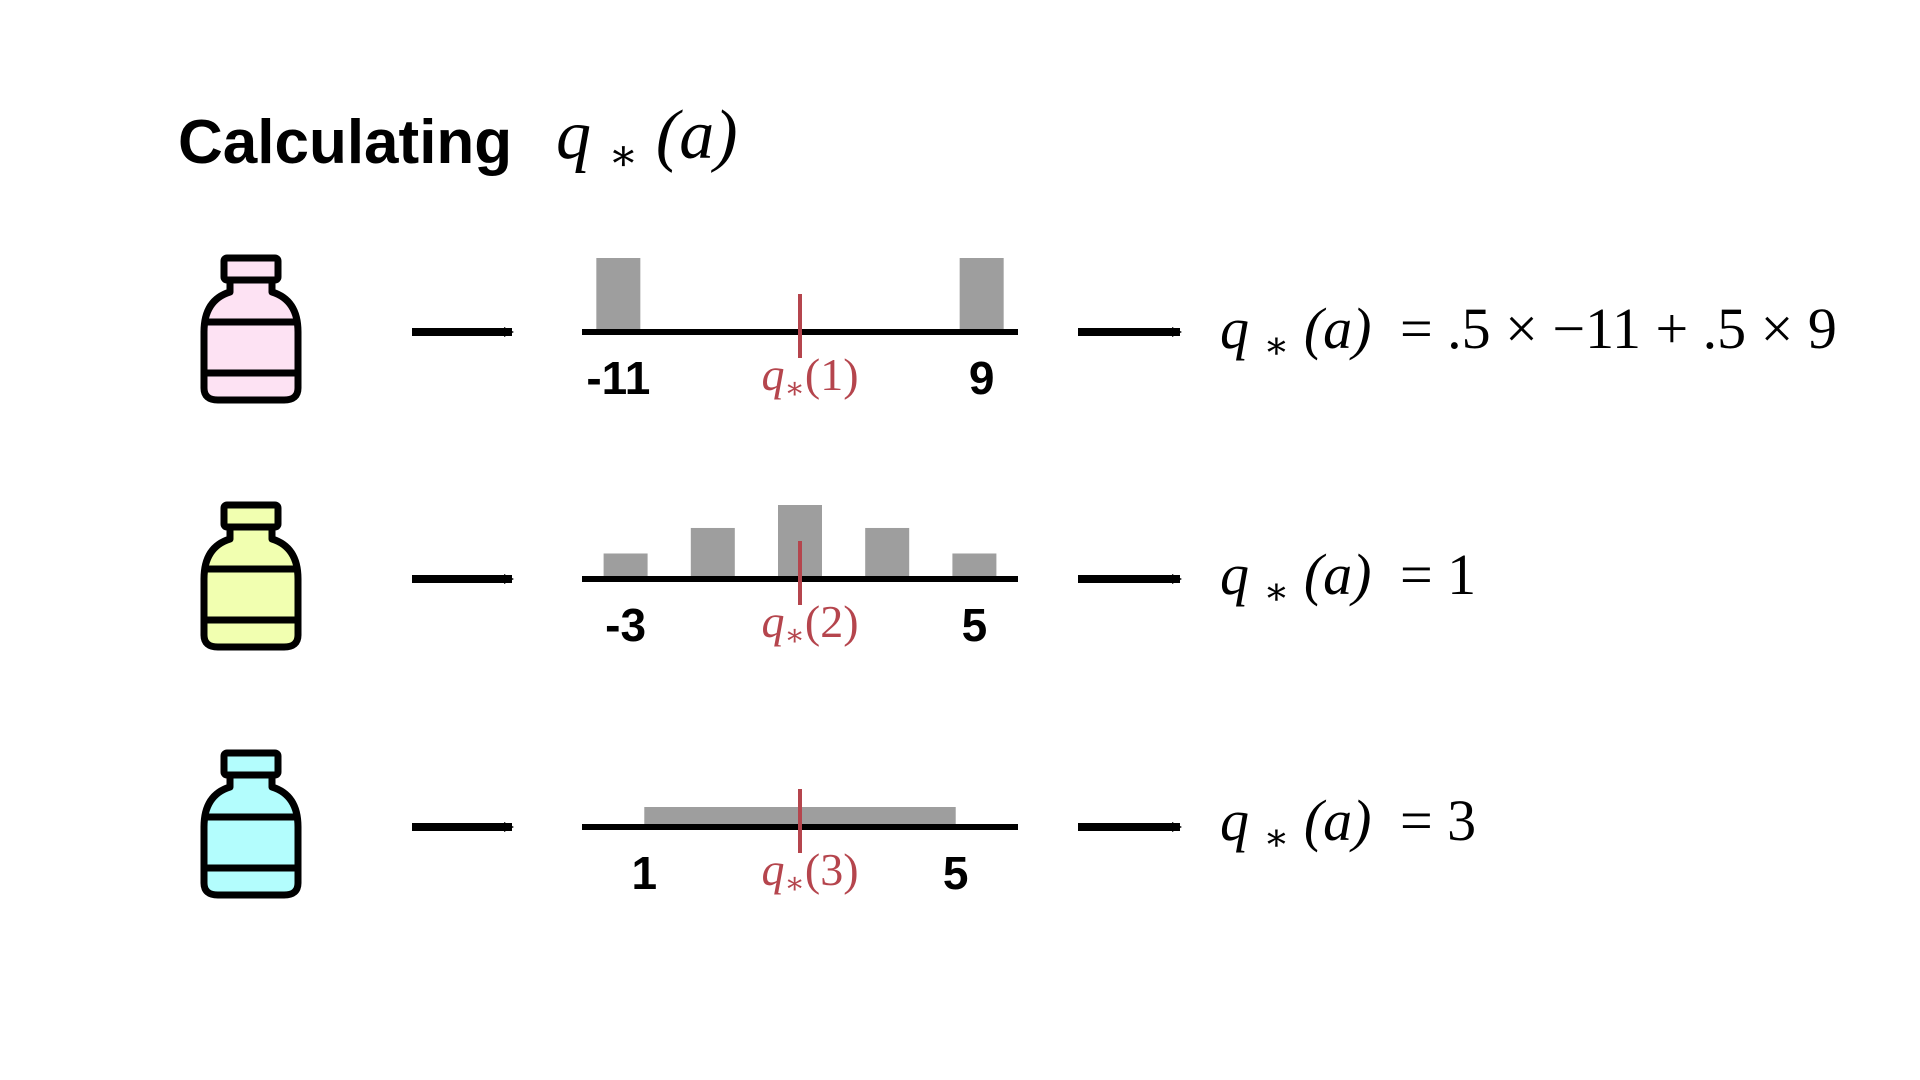 This screenshot has width=1920, height=1080. I want to click on yellow-bottle-icon, so click(251, 576).